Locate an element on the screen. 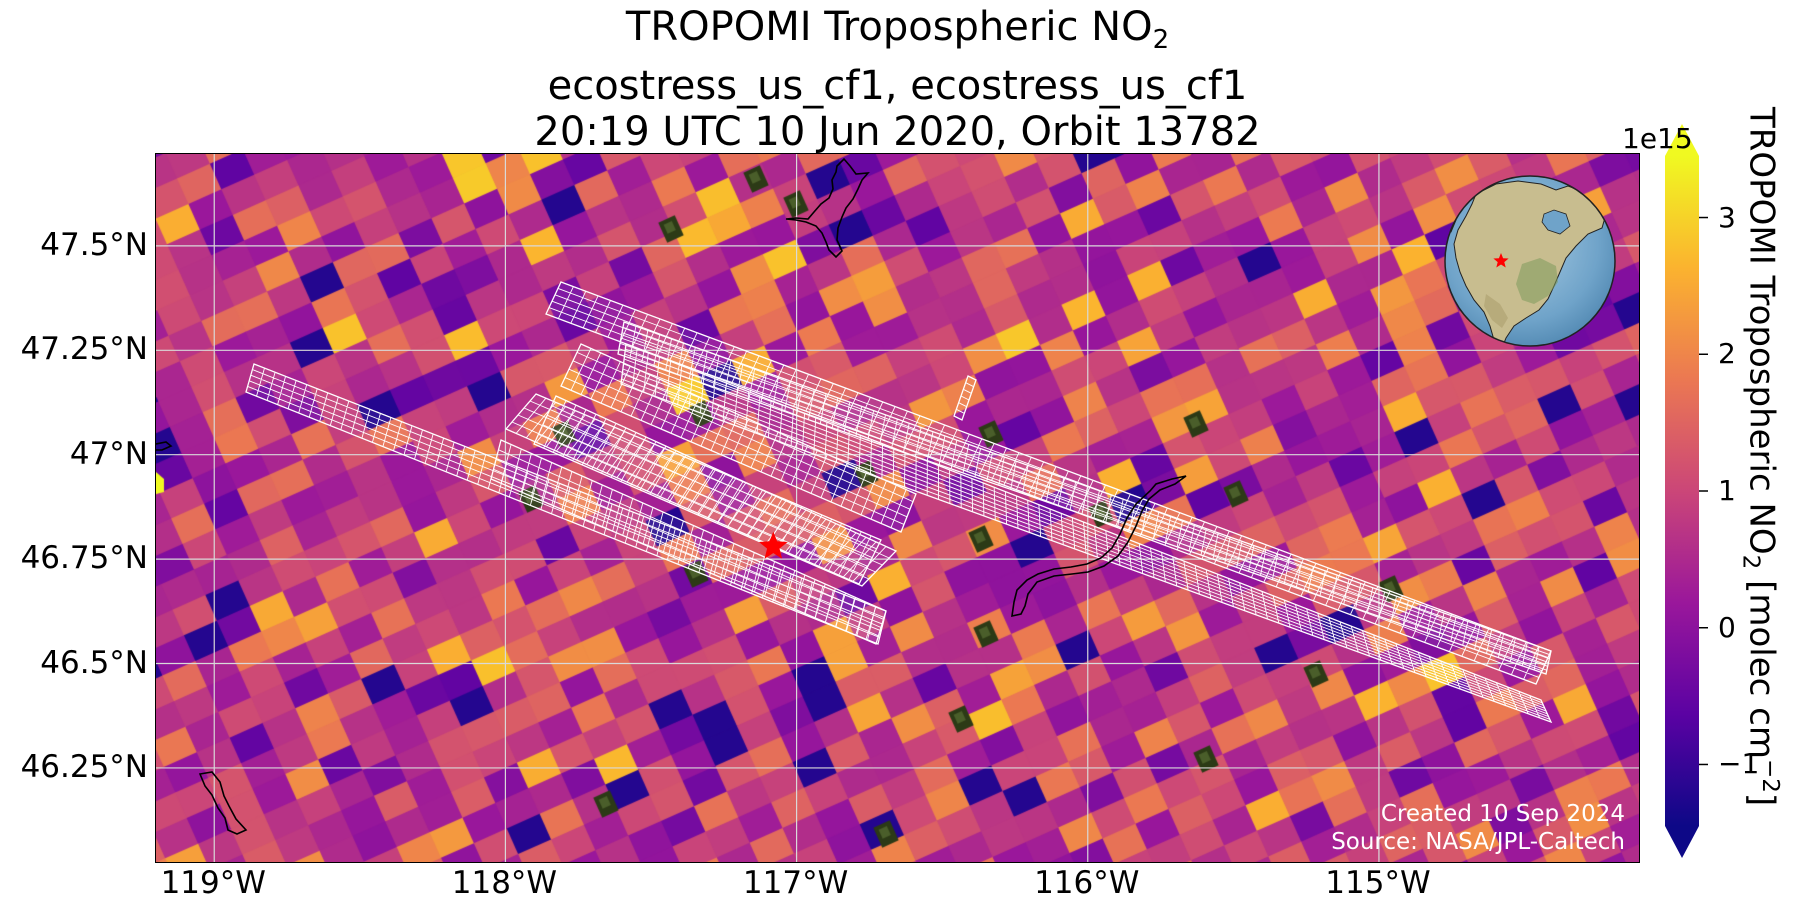 The height and width of the screenshot is (913, 1817). title-line-3: 20:19 UTC 10 Jun 2020, Orbit 13782 is located at coordinates (897, 132).